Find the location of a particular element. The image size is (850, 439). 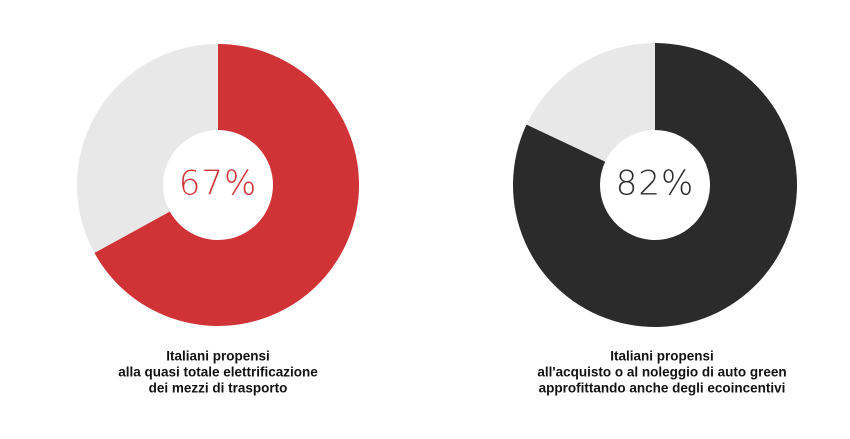

caption: all'acquisto o al noleggio di auto green is located at coordinates (661, 372).